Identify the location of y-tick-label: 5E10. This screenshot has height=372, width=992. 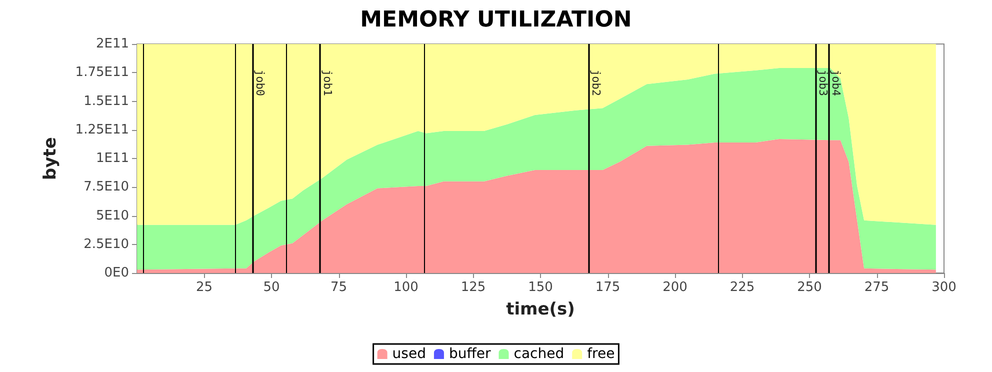
(112, 216).